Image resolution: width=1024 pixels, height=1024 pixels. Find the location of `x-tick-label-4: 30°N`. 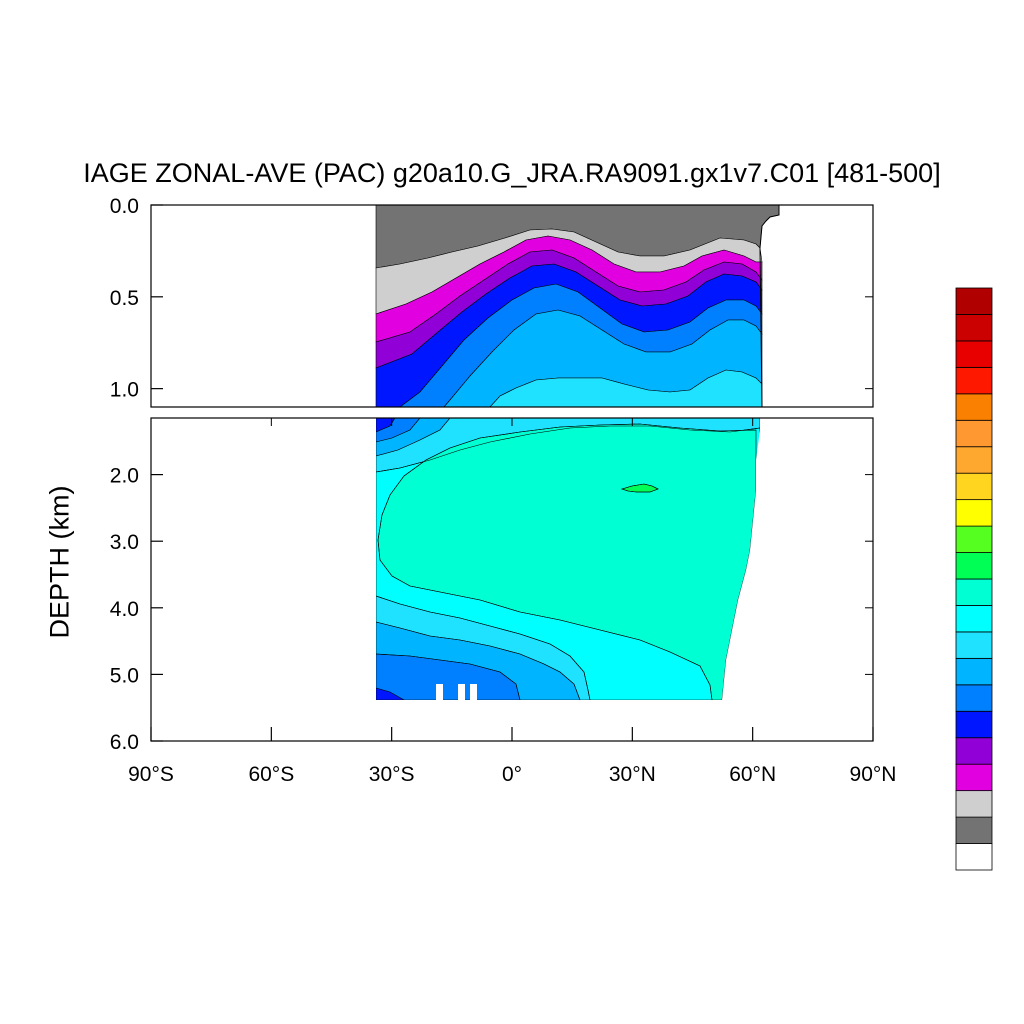

x-tick-label-4: 30°N is located at coordinates (632, 774).